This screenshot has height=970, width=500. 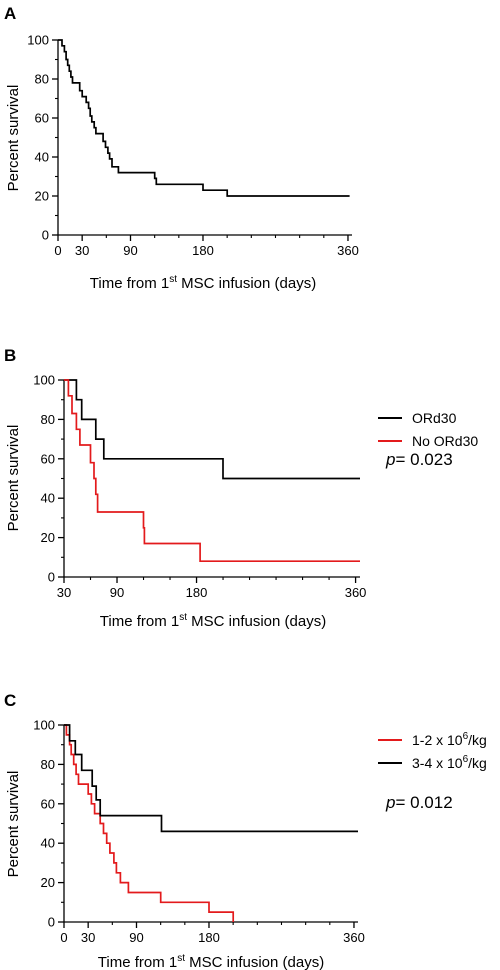 What do you see at coordinates (445, 441) in the screenshot?
I see `legend-label-no-ord30: No ORd30` at bounding box center [445, 441].